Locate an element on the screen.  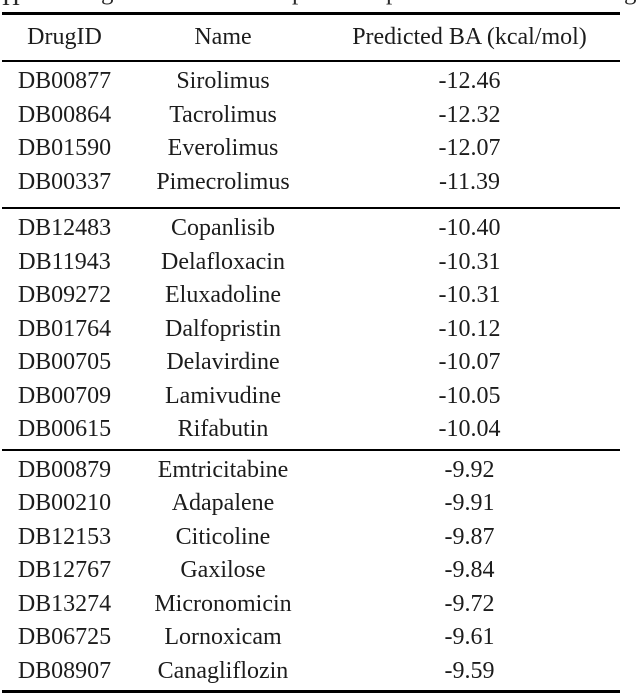
drug-name-cell: Emtricitabine is located at coordinates (223, 469).